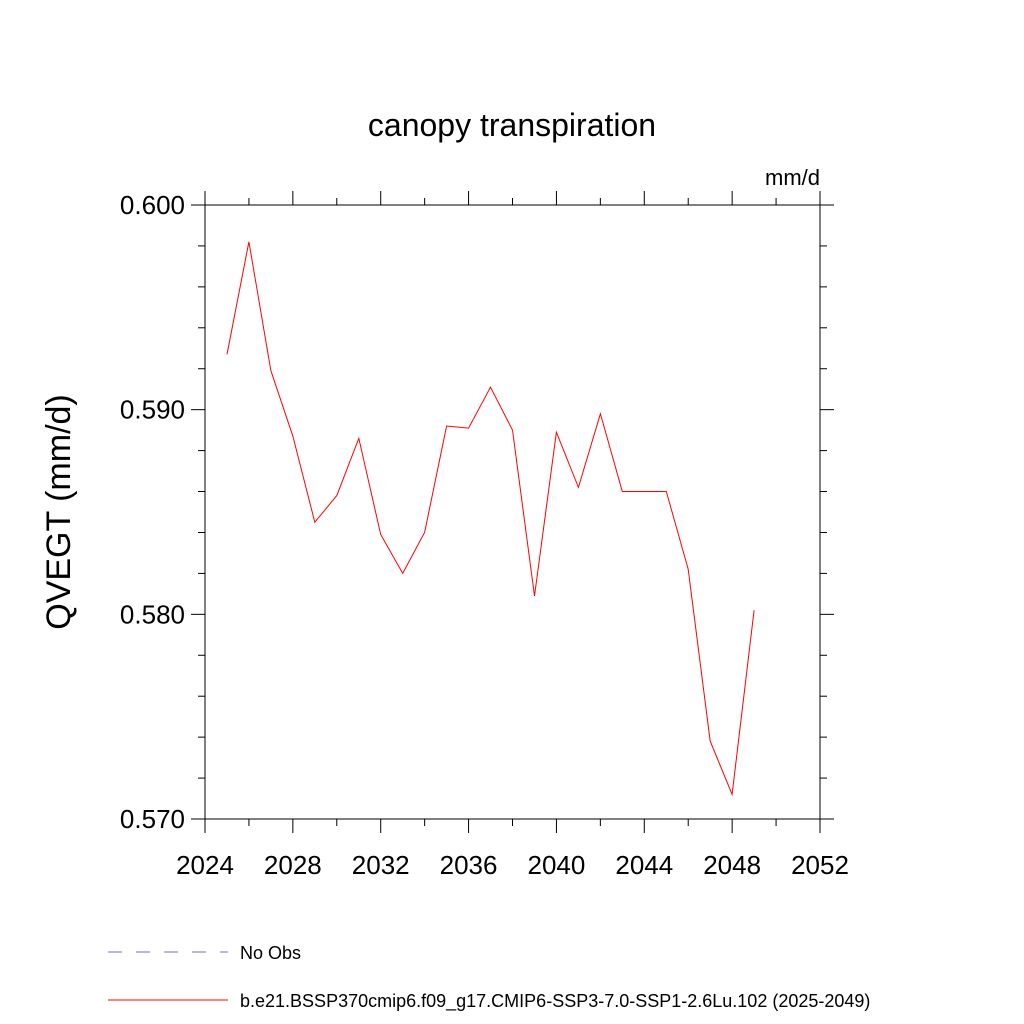  I want to click on y-tick-label: 0.600, so click(152, 205).